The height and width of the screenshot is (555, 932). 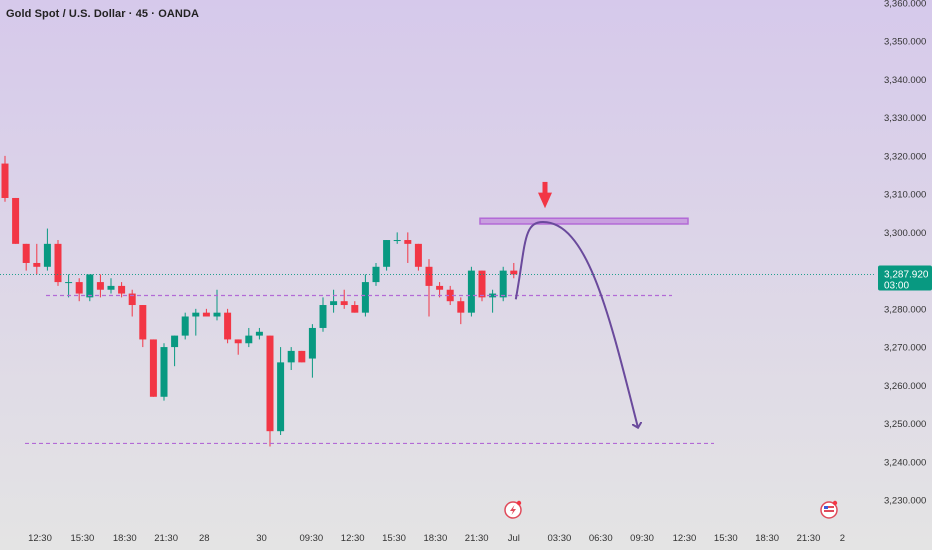 What do you see at coordinates (905, 195) in the screenshot?
I see `price-tick-label: 3,310.000` at bounding box center [905, 195].